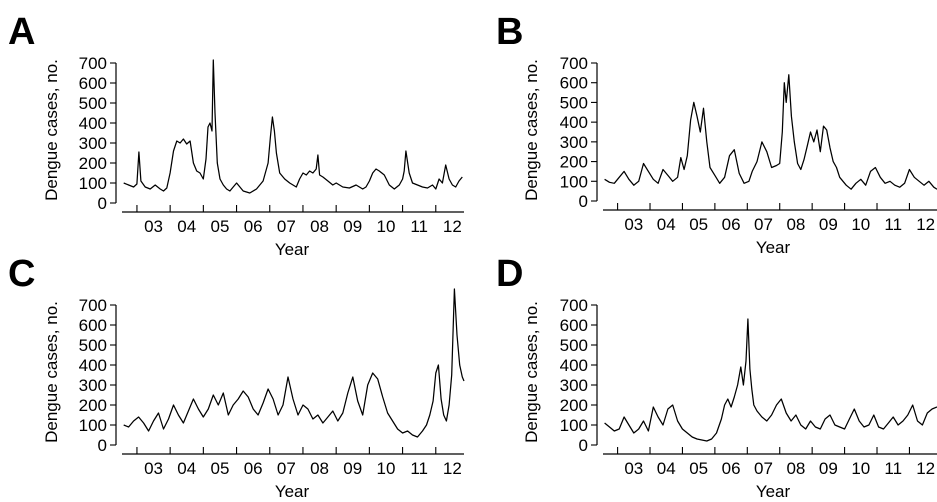  I want to click on panel-c-x-tick-label: 04, so click(186, 468).